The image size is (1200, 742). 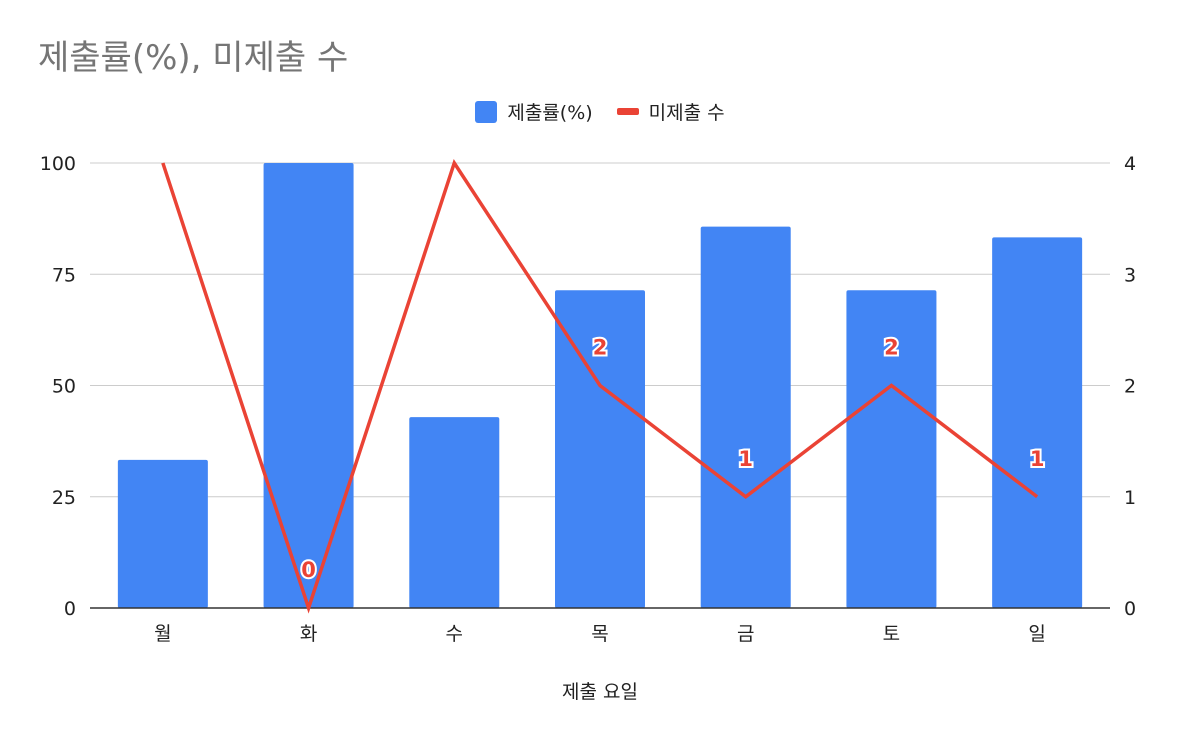 What do you see at coordinates (600, 692) in the screenshot?
I see `x-axis-label: 제출 요일` at bounding box center [600, 692].